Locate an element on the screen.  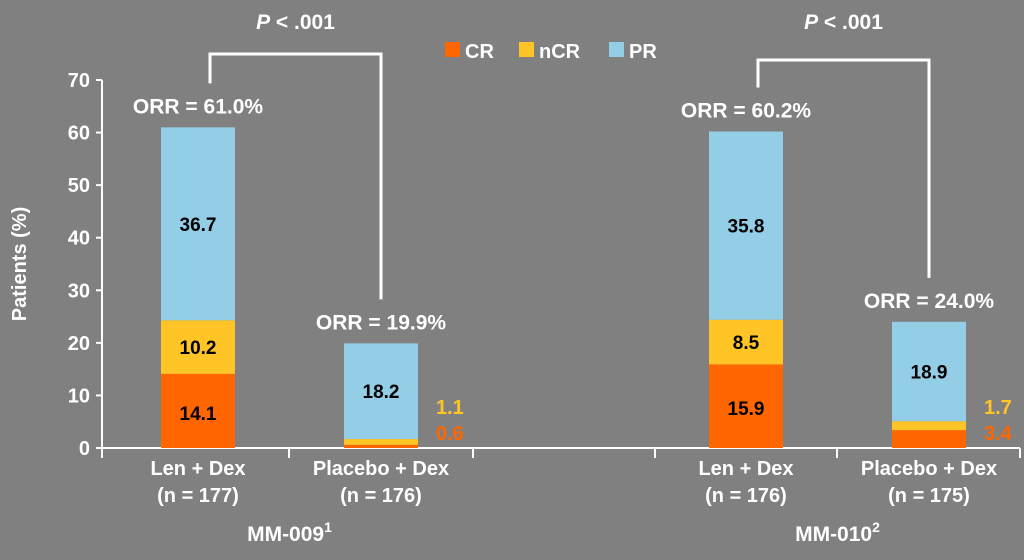
orr-label: ORR = 19.9% is located at coordinates (381, 322).